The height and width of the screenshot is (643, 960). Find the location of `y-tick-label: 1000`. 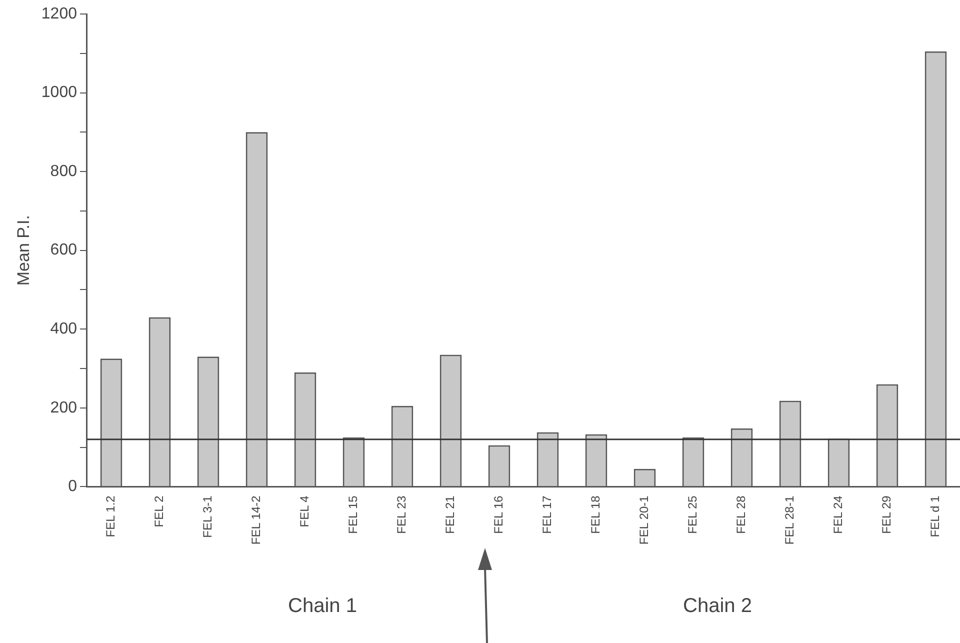

y-tick-label: 1000 is located at coordinates (59, 93).